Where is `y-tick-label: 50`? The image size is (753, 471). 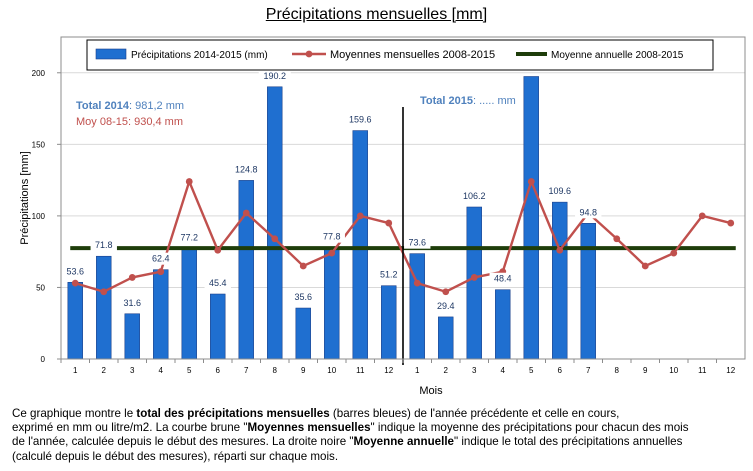 y-tick-label: 50 is located at coordinates (40, 287).